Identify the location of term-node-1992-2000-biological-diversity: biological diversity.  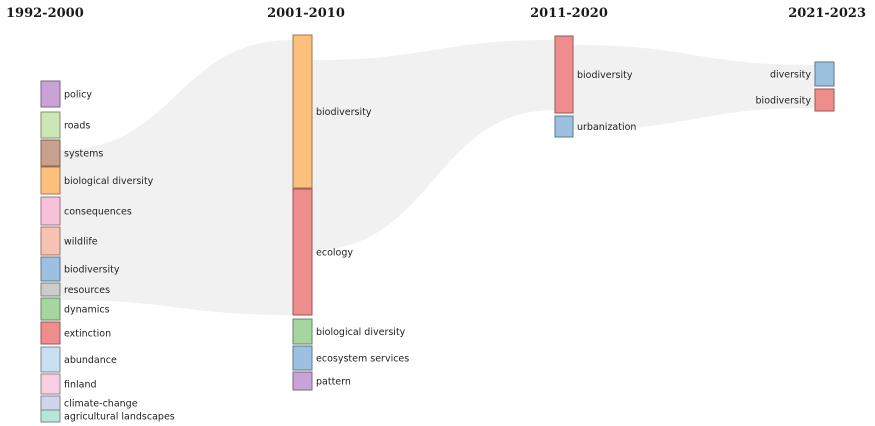
(97, 180).